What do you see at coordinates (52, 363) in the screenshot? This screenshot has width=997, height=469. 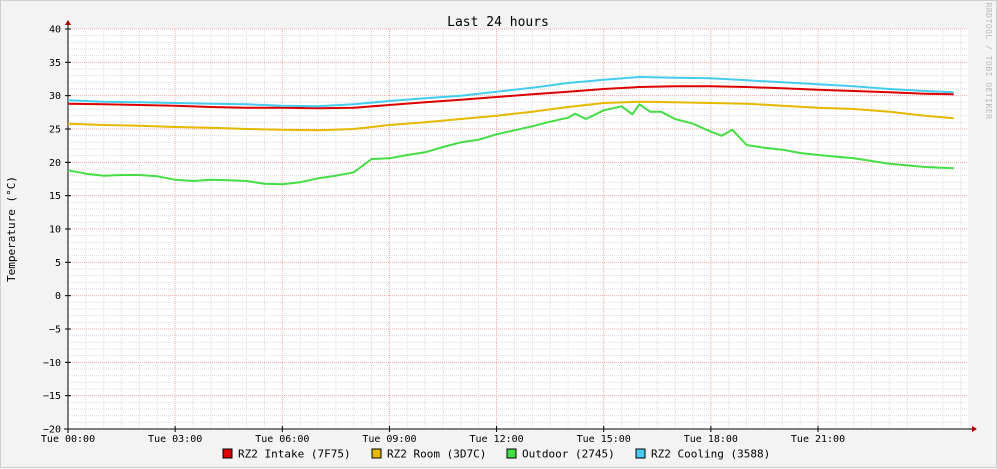 I see `y-tick-label: −10` at bounding box center [52, 363].